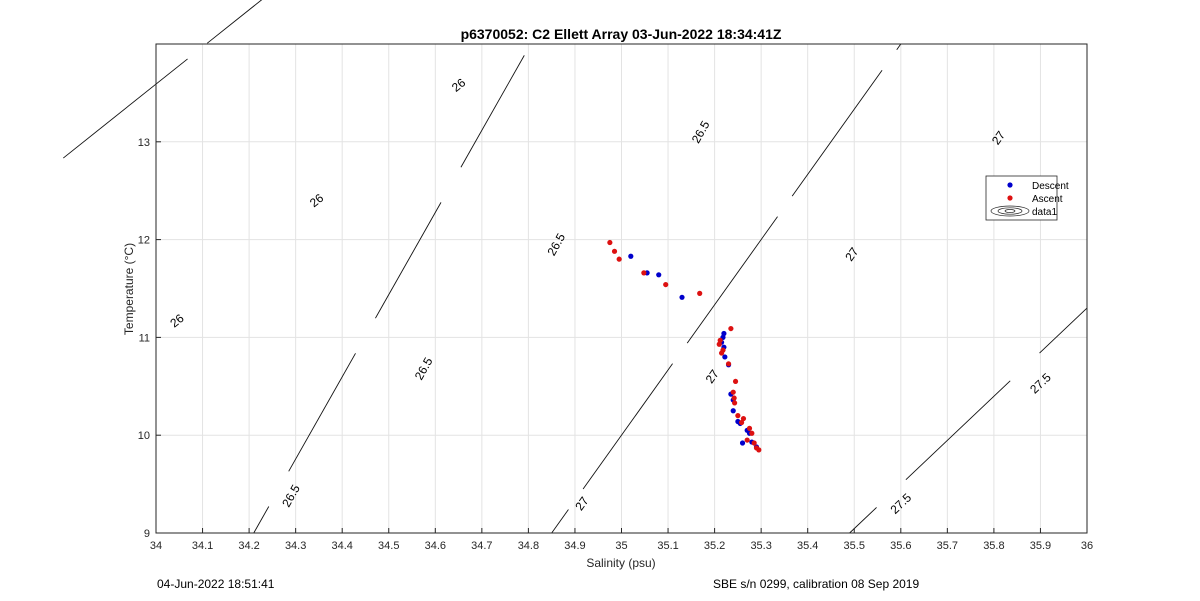 This screenshot has width=1200, height=601. I want to click on legend-descent-label: Descent, so click(1050, 186).